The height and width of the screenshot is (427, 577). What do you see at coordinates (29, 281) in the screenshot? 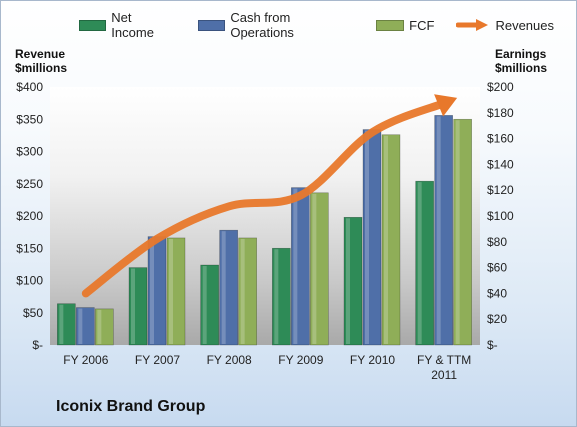
I see `left-tick-label: $100` at bounding box center [29, 281].